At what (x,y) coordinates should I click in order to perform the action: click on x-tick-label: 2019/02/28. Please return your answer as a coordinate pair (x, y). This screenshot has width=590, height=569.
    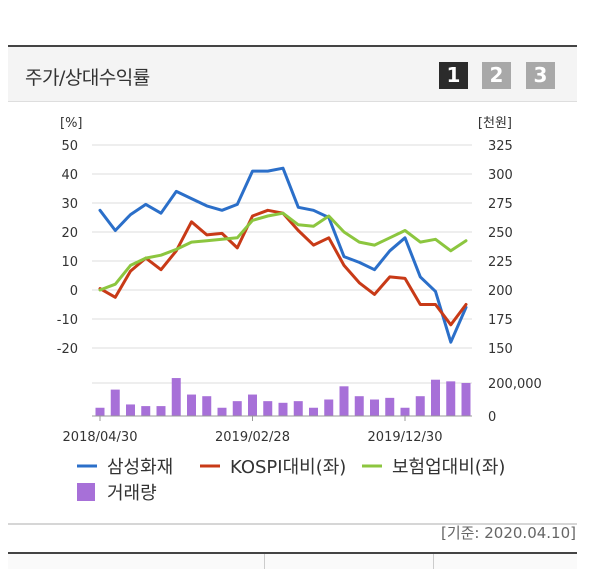
    Looking at the image, I should click on (252, 437).